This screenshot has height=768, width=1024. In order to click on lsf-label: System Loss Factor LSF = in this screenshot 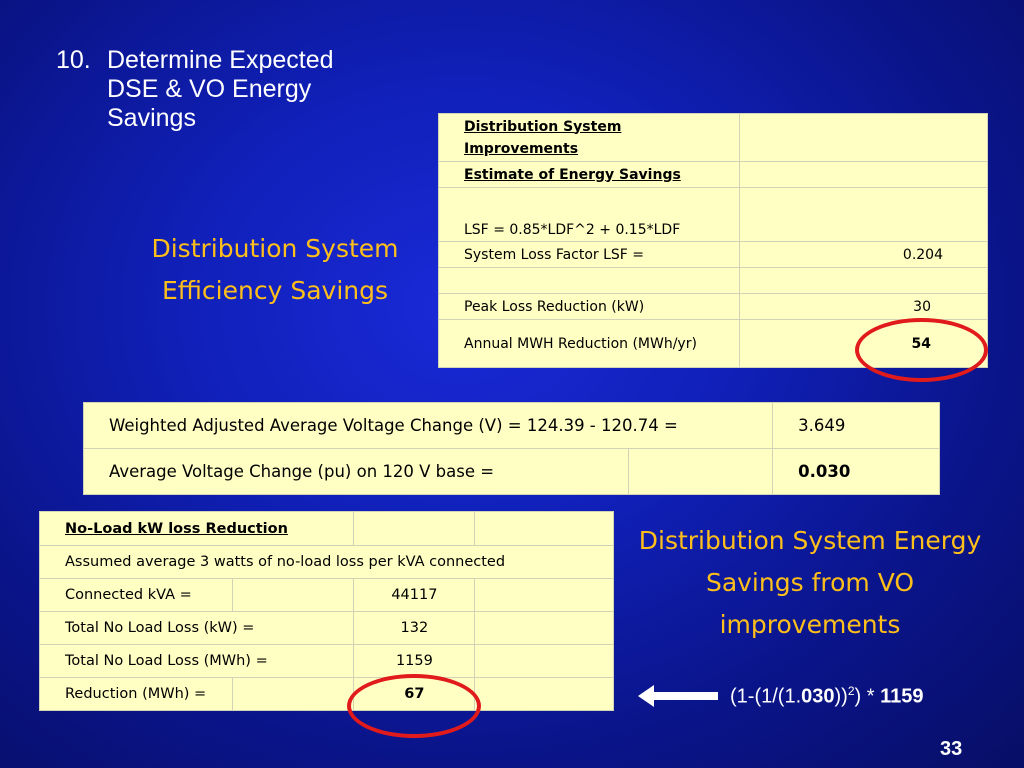, I will do `click(589, 254)`.